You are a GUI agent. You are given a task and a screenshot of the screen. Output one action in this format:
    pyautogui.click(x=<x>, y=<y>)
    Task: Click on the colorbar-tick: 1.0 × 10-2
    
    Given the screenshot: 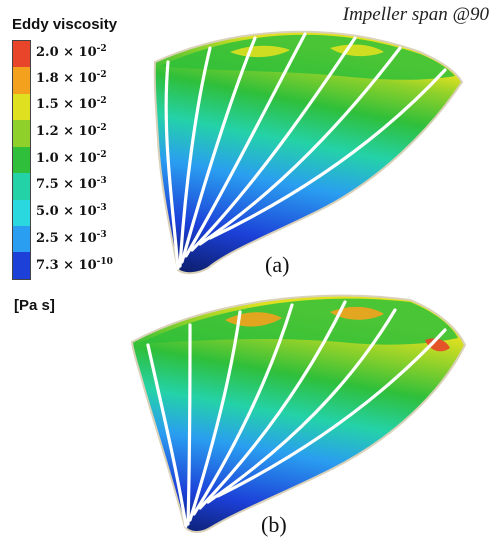 What is the action you would take?
    pyautogui.click(x=71, y=158)
    